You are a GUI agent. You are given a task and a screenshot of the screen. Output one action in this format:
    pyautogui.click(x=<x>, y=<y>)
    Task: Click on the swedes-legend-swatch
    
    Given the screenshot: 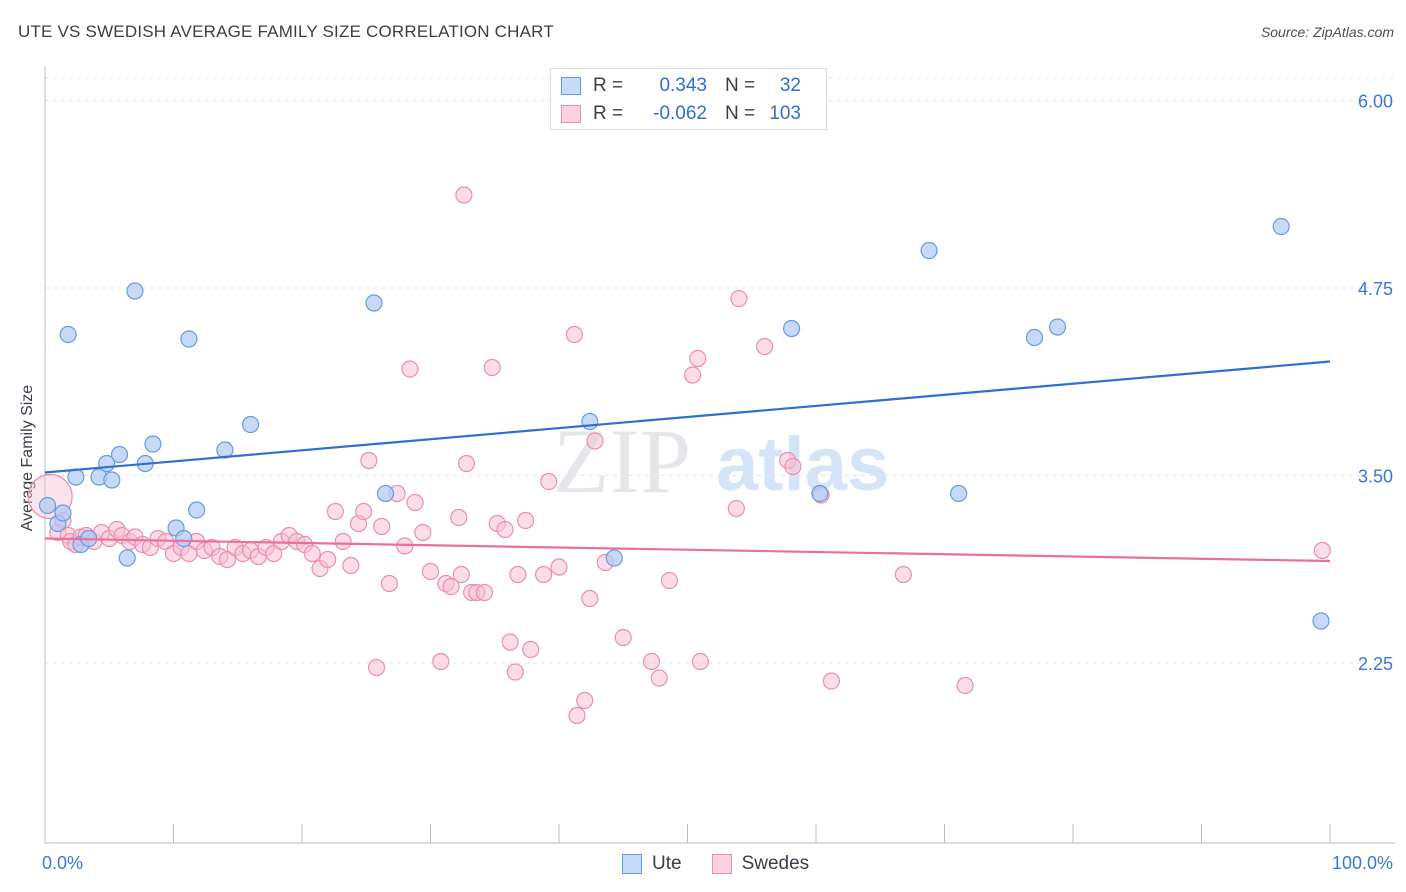 What is the action you would take?
    pyautogui.click(x=721, y=864)
    